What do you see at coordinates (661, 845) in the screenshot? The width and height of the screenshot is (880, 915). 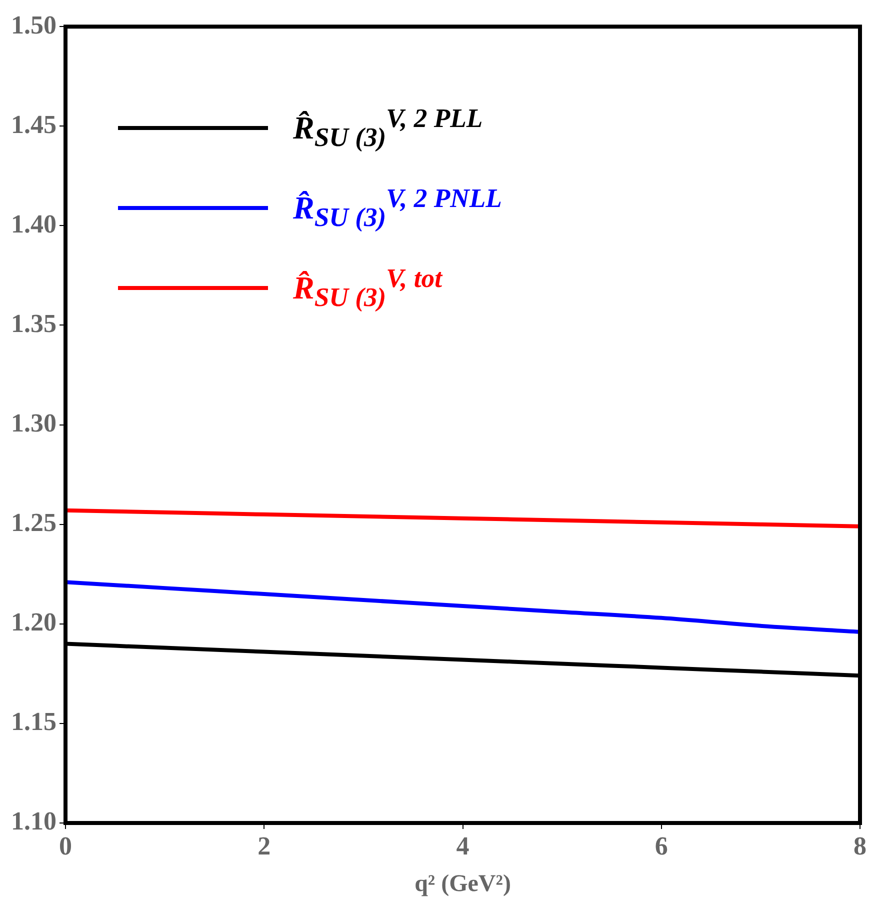 I see `x-tick-label: 6` at bounding box center [661, 845].